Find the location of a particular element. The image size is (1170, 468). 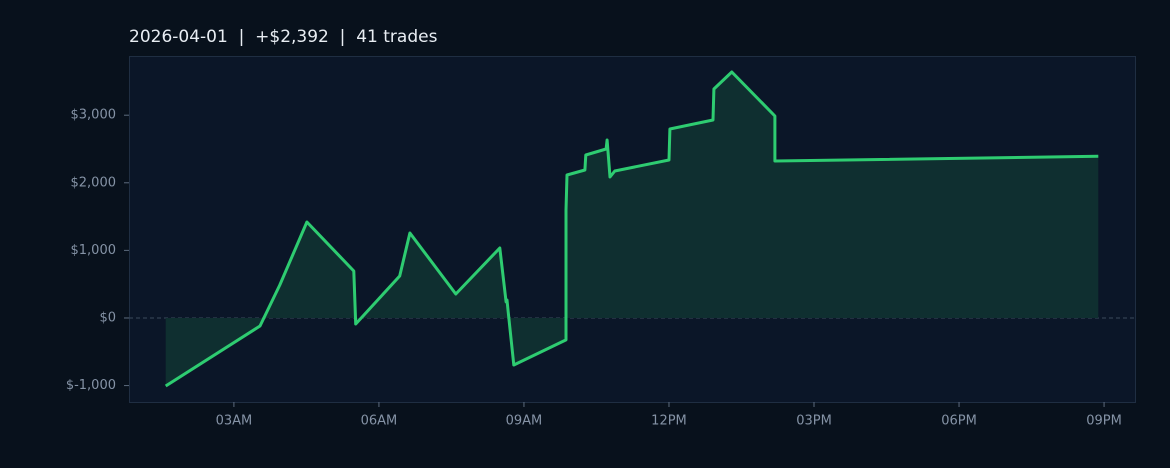

x-tick-label: 03AM is located at coordinates (234, 421).